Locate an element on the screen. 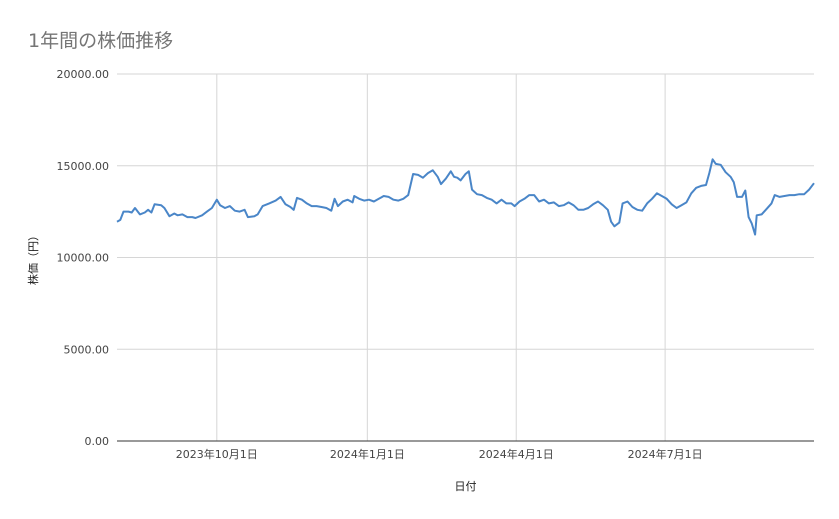  y-tick-label: 10000.00 is located at coordinates (83, 258).